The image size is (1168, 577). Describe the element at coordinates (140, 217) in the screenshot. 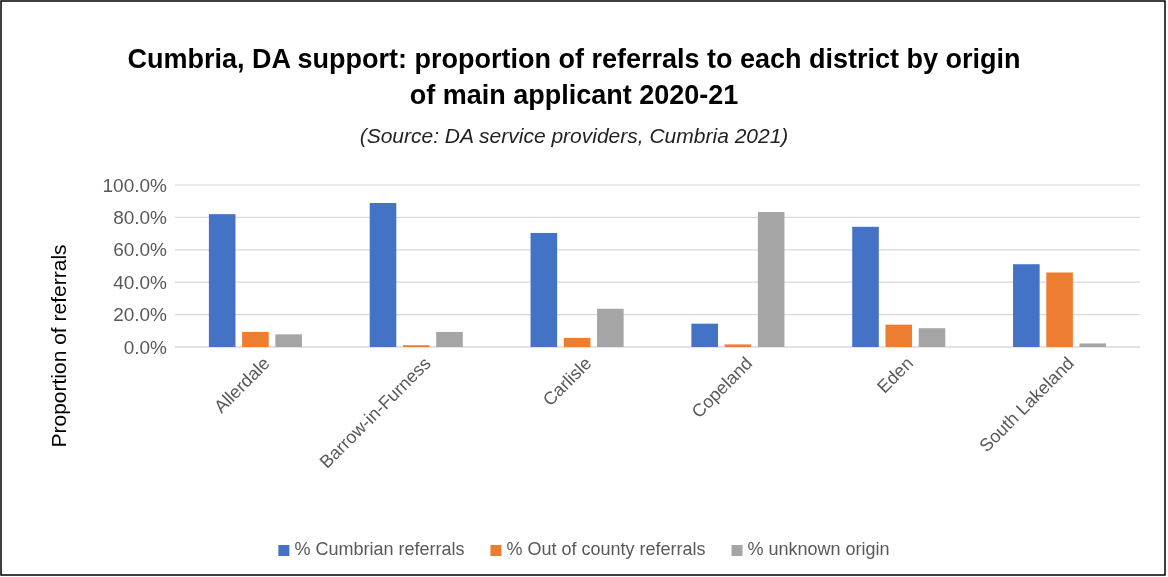

I see `y-tick-label: 80.0%` at that location.